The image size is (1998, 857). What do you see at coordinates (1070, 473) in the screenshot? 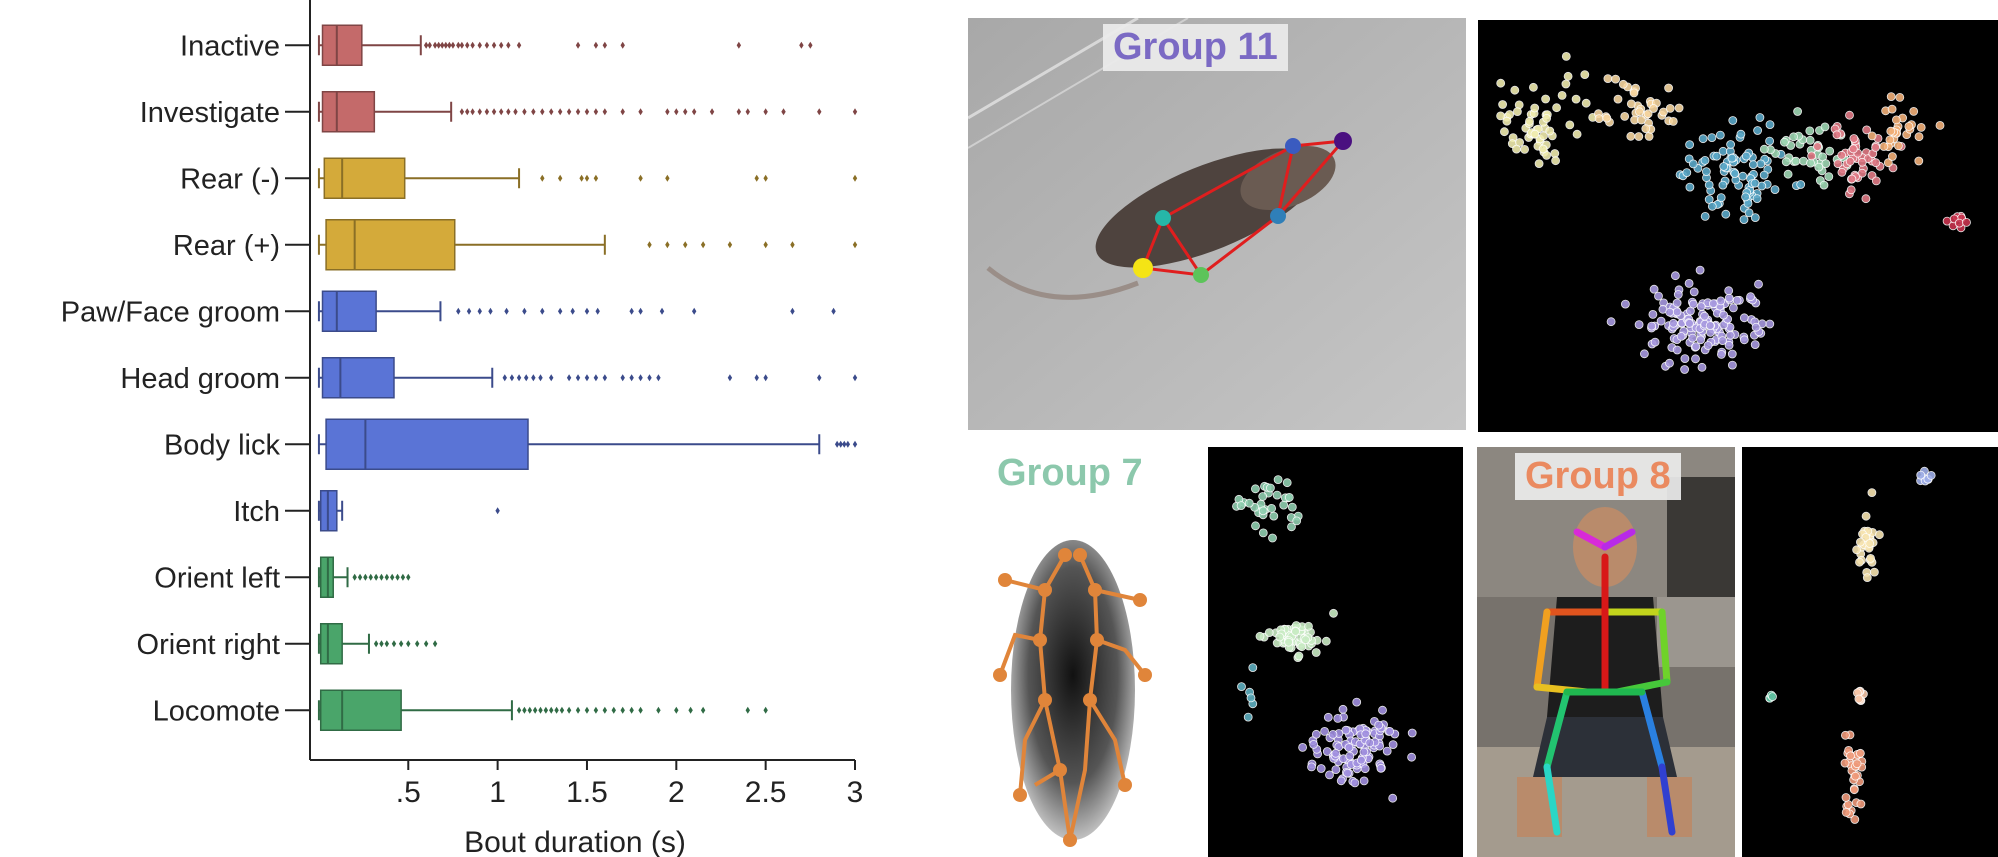
I see `group7-label: Group 7` at bounding box center [1070, 473].